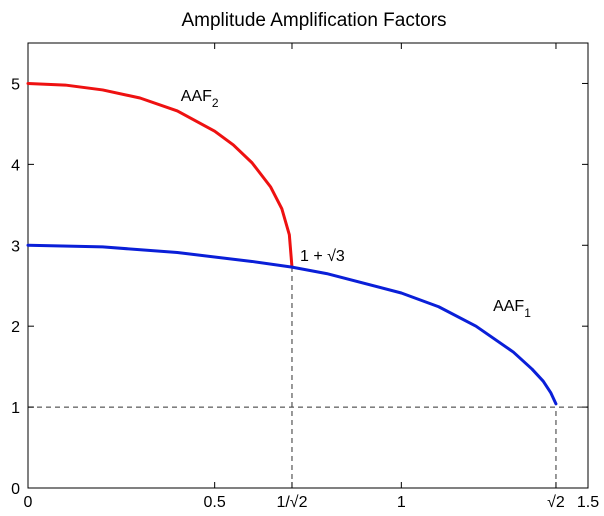 The width and height of the screenshot is (604, 516). Describe the element at coordinates (28, 502) in the screenshot. I see `x-tick-label: 0` at that location.